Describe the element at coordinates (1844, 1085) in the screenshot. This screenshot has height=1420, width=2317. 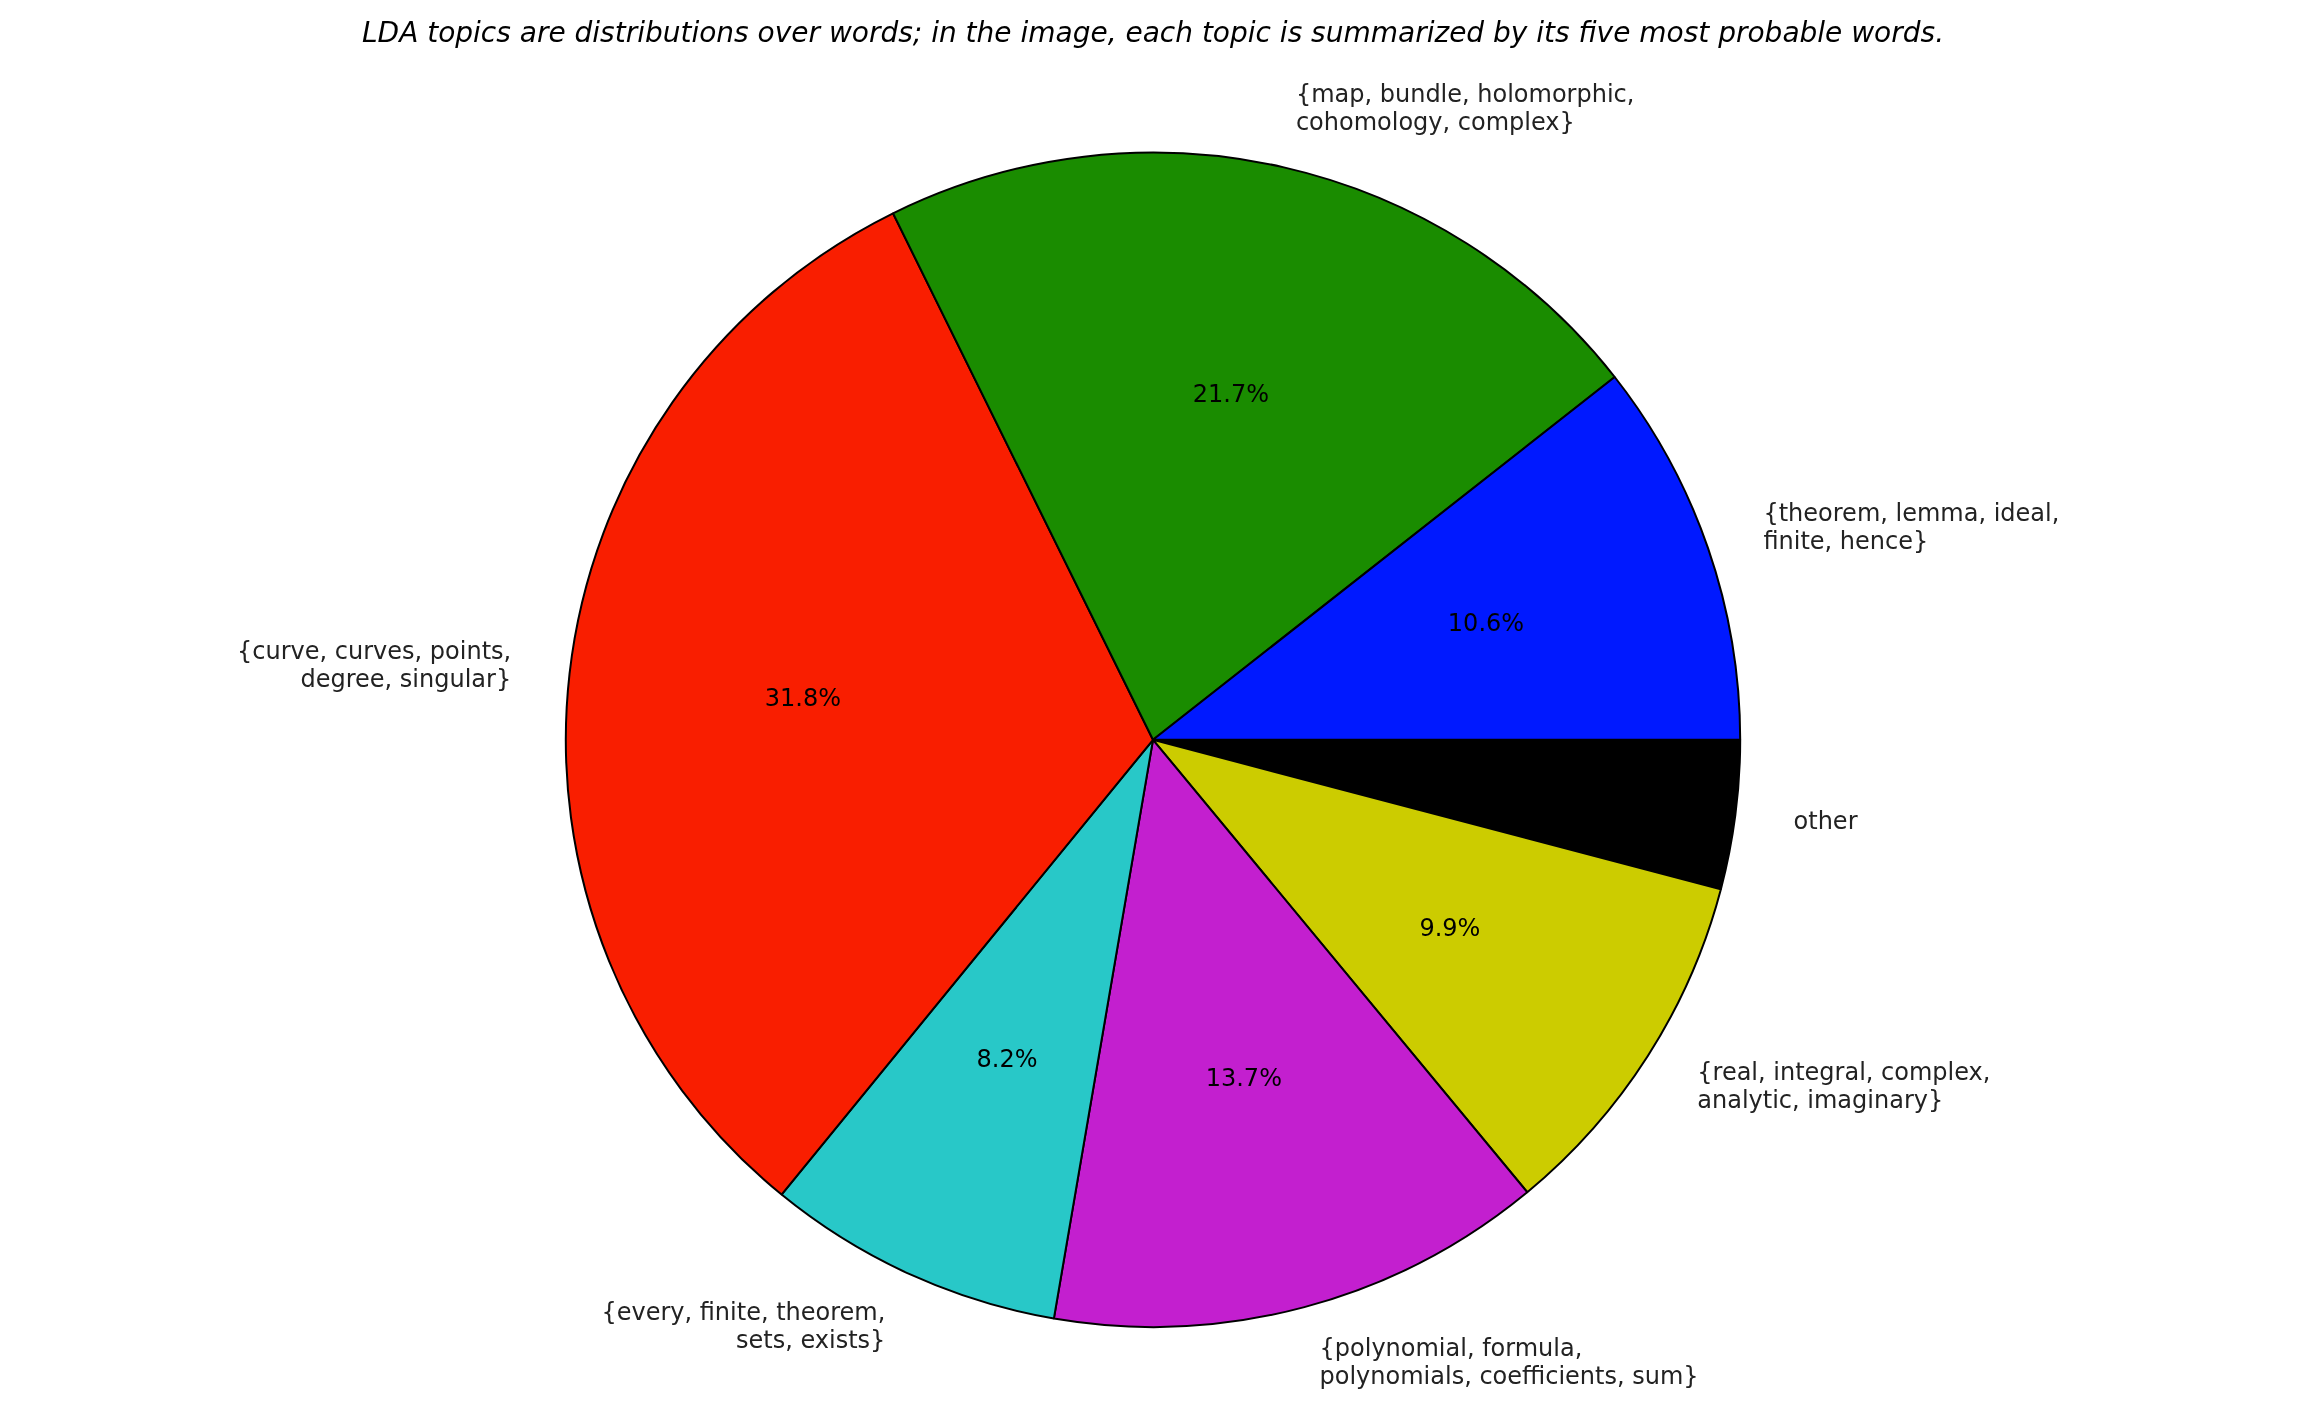
I see `slice-label: {real, integral, complex, analytic, imaginary}` at that location.